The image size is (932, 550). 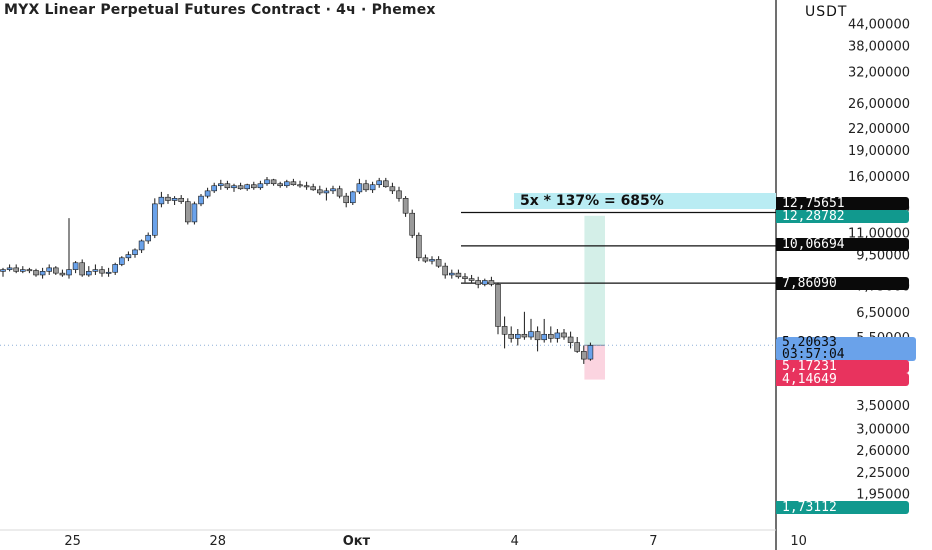 What do you see at coordinates (883, 429) in the screenshot?
I see `y-tick-label: 3,00000` at bounding box center [883, 429].